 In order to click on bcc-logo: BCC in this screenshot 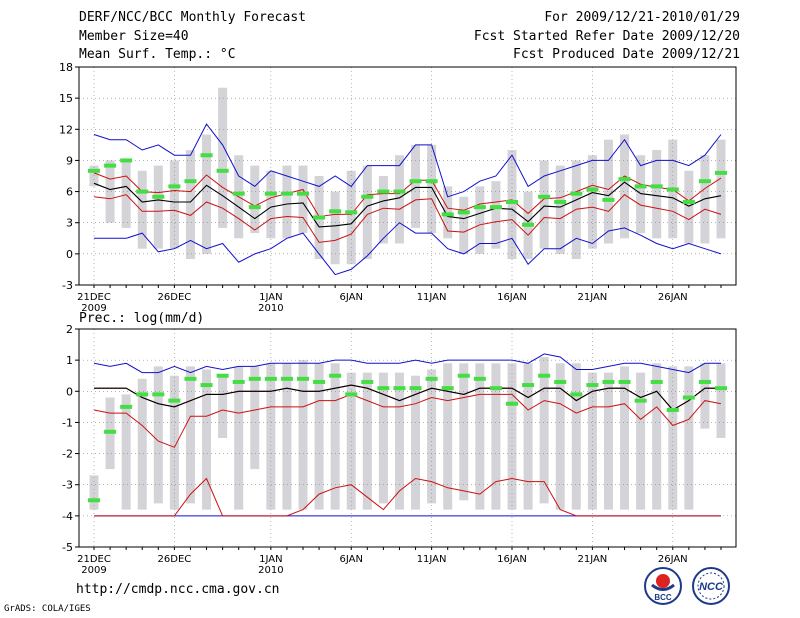, I will do `click(663, 586)`.